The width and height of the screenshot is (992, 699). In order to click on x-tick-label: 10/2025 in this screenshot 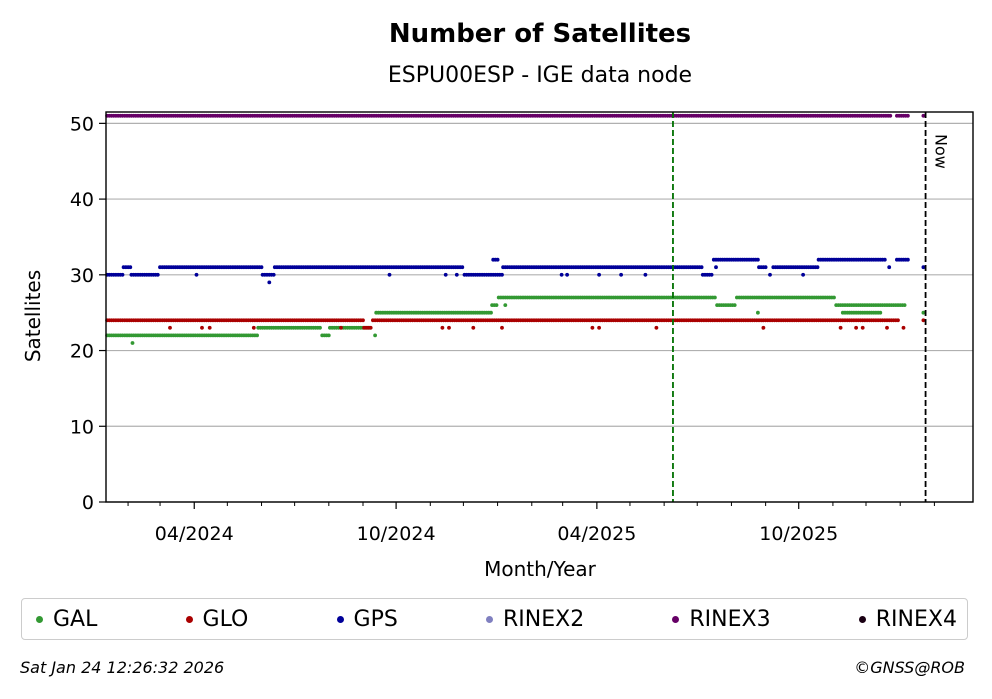, I will do `click(798, 534)`.